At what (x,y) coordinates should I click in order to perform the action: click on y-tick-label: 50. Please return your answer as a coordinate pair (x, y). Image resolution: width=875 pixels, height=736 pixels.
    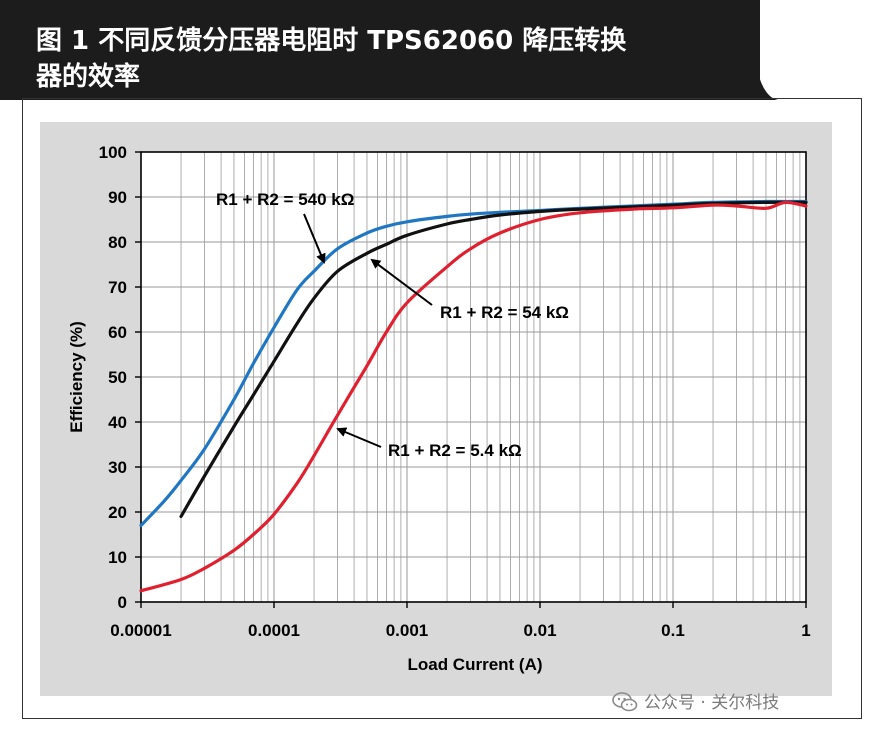
    Looking at the image, I should click on (117, 377).